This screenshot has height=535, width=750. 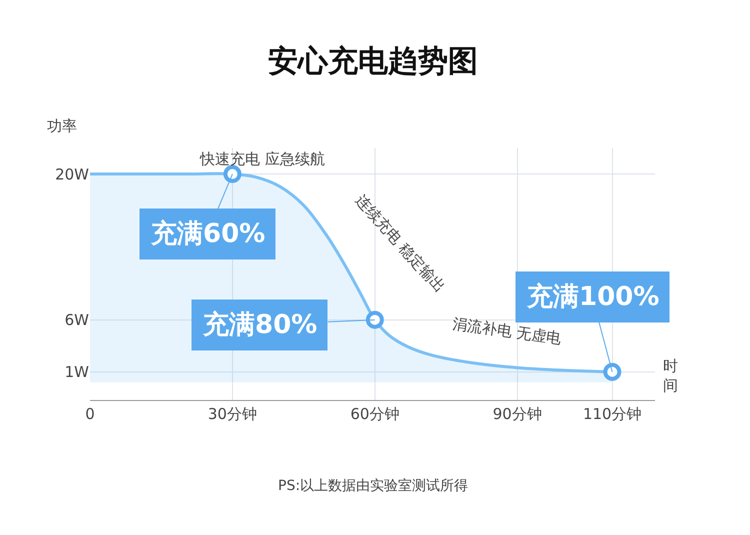 I want to click on y-axis-title: 功率, so click(x=62, y=126).